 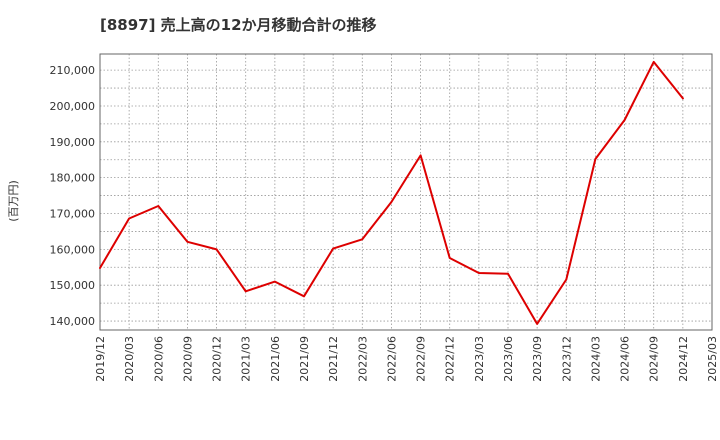 What do you see at coordinates (73, 106) in the screenshot?
I see `y-tick-label: 200,000` at bounding box center [73, 106].